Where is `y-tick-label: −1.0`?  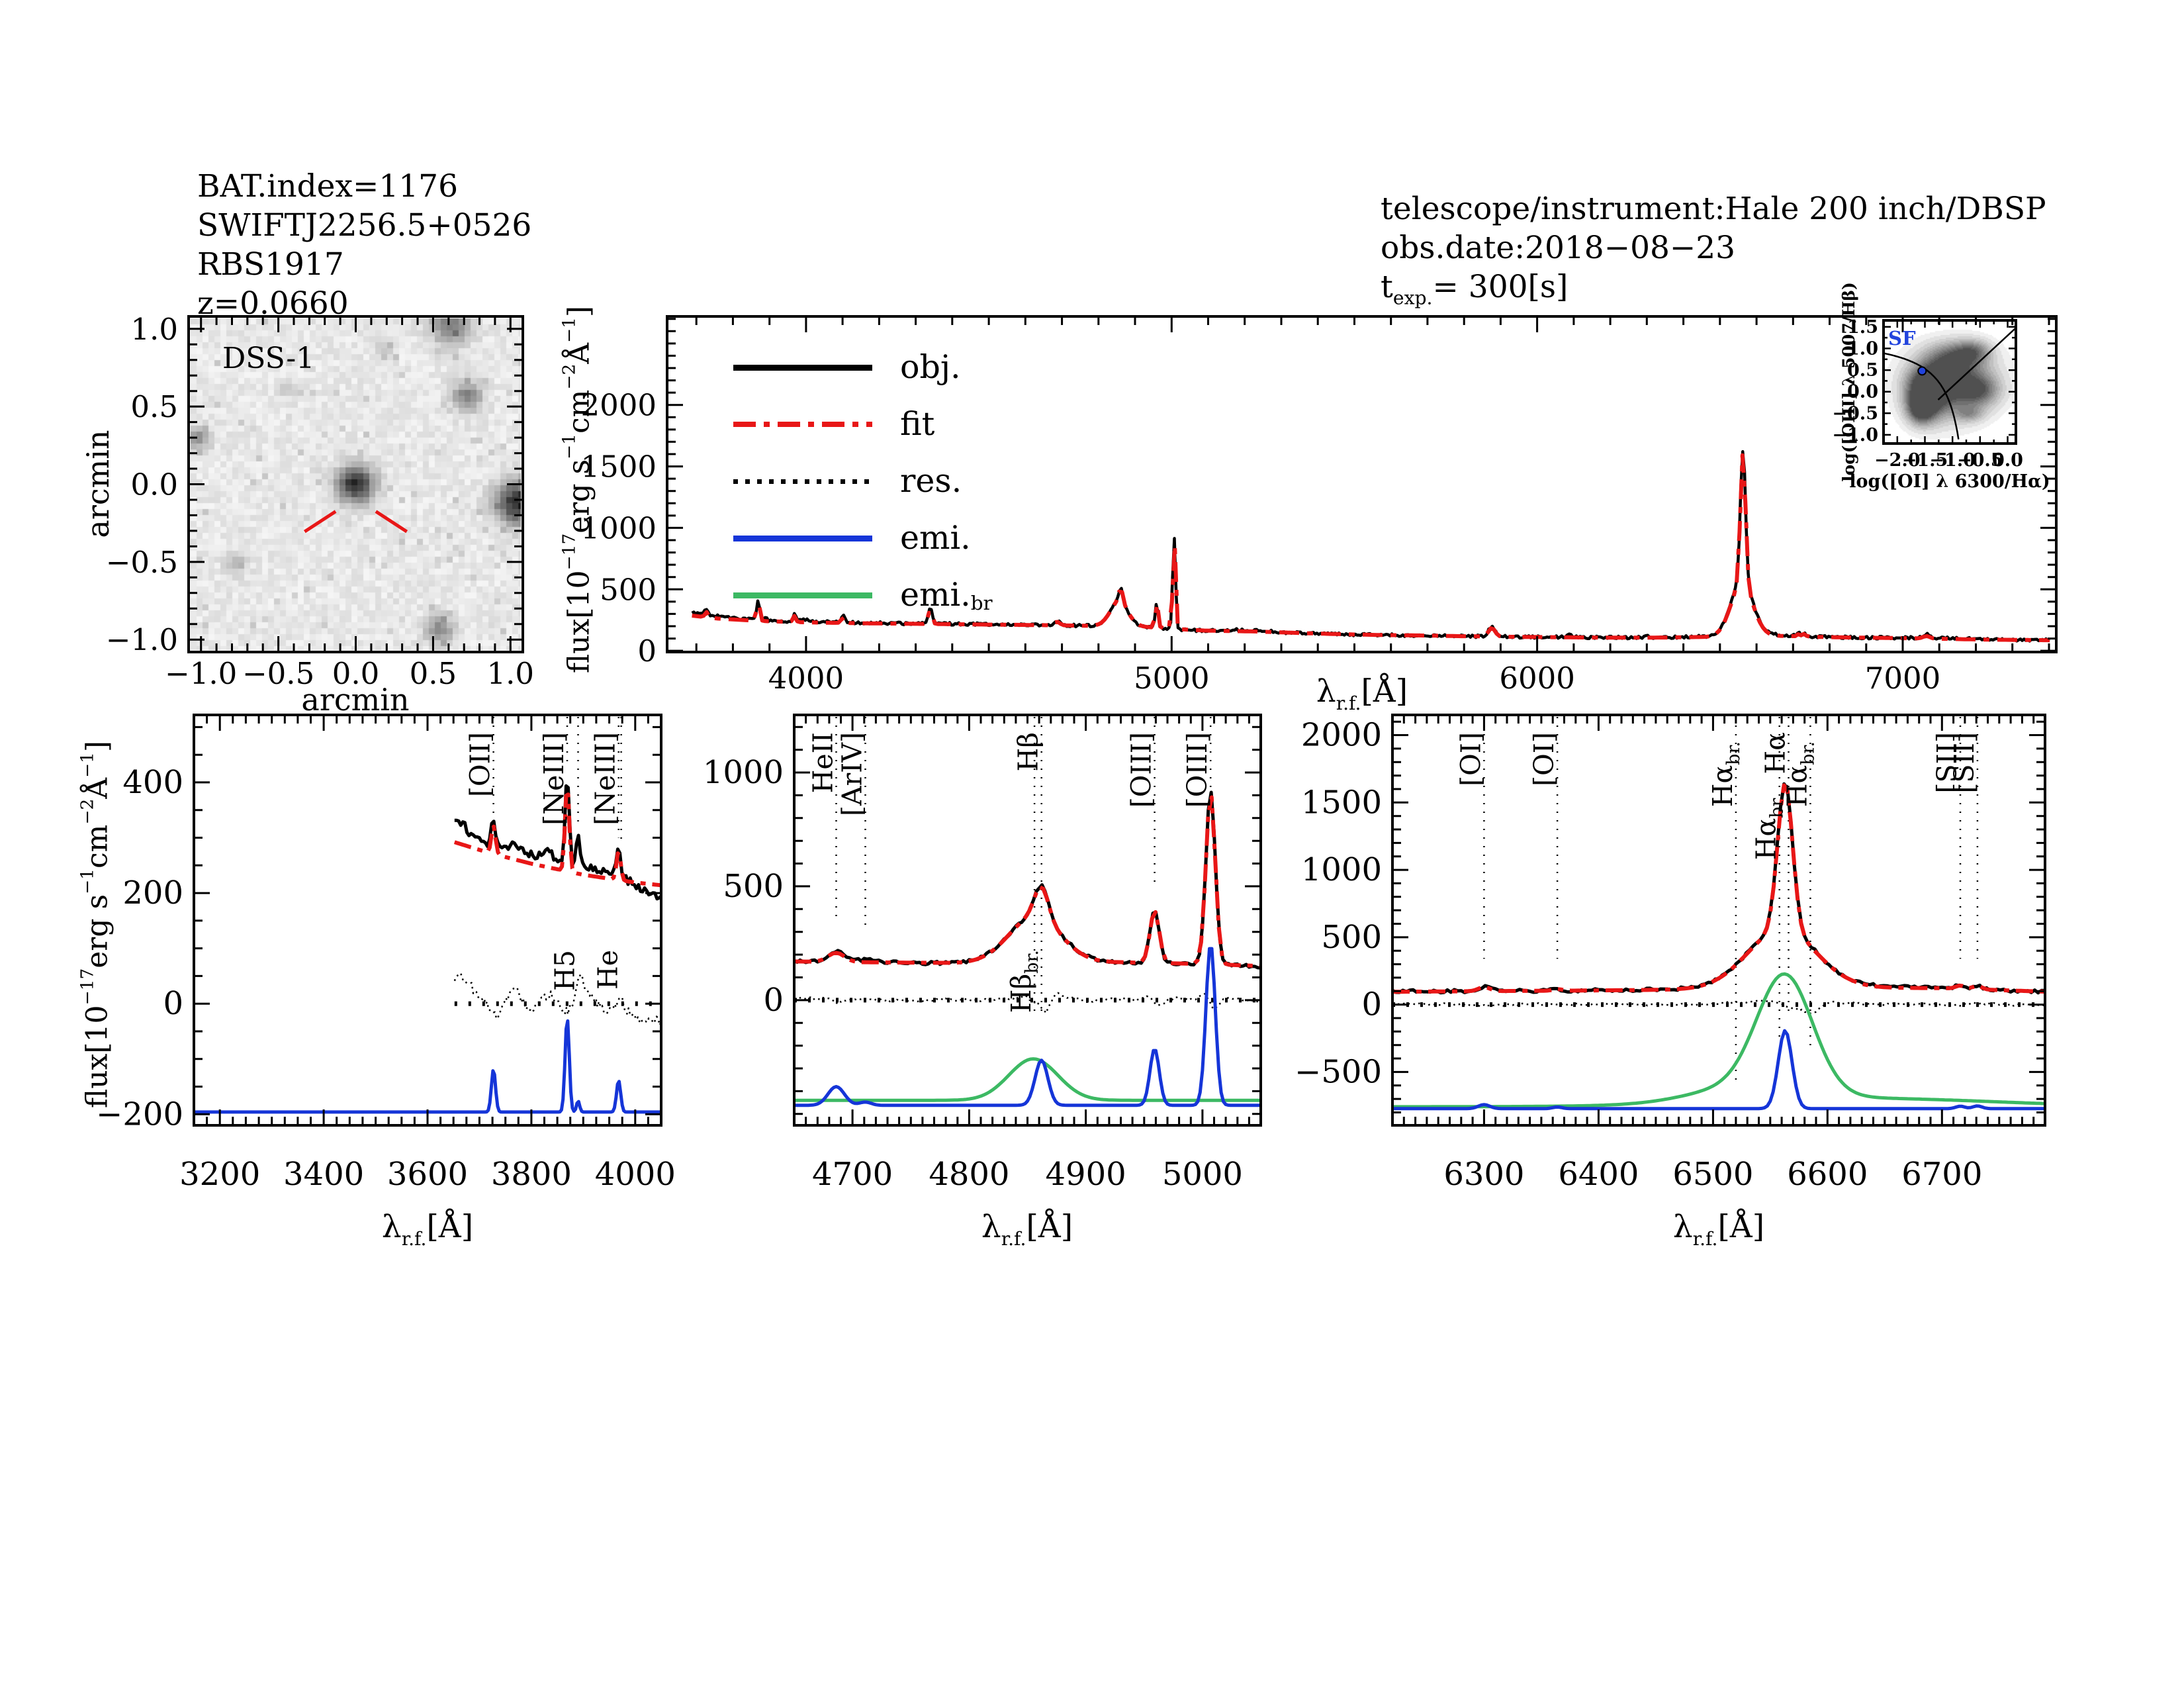
y-tick-label: −1.0 is located at coordinates (1855, 435).